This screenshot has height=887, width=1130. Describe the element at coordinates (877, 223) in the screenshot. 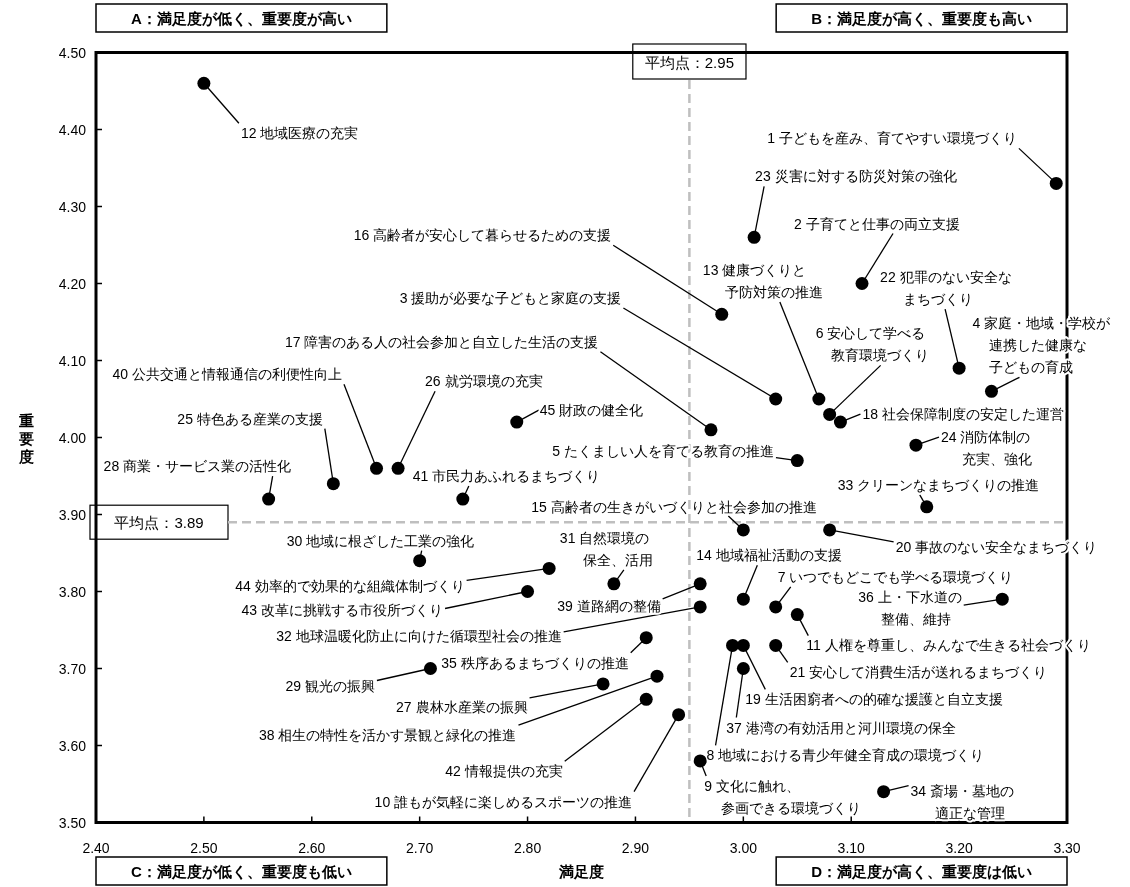

I see `annotation: 2 子育てと仕事の両立支援` at that location.